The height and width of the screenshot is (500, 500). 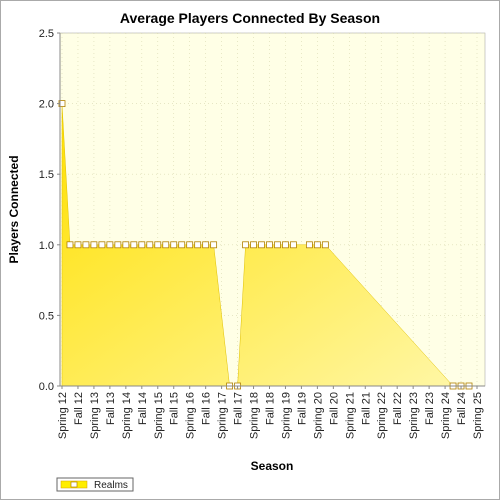 I want to click on x-tick-label: Fall 22, so click(x=398, y=408).